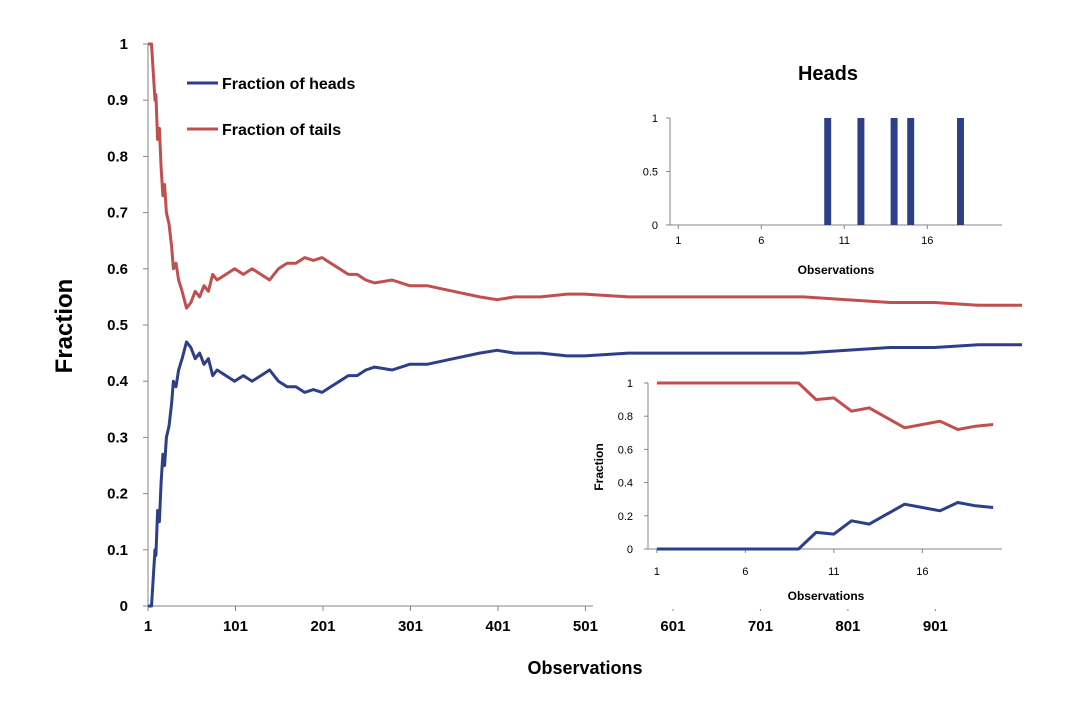 The height and width of the screenshot is (702, 1086). Describe the element at coordinates (825, 406) in the screenshot. I see `inset-tails-line` at that location.